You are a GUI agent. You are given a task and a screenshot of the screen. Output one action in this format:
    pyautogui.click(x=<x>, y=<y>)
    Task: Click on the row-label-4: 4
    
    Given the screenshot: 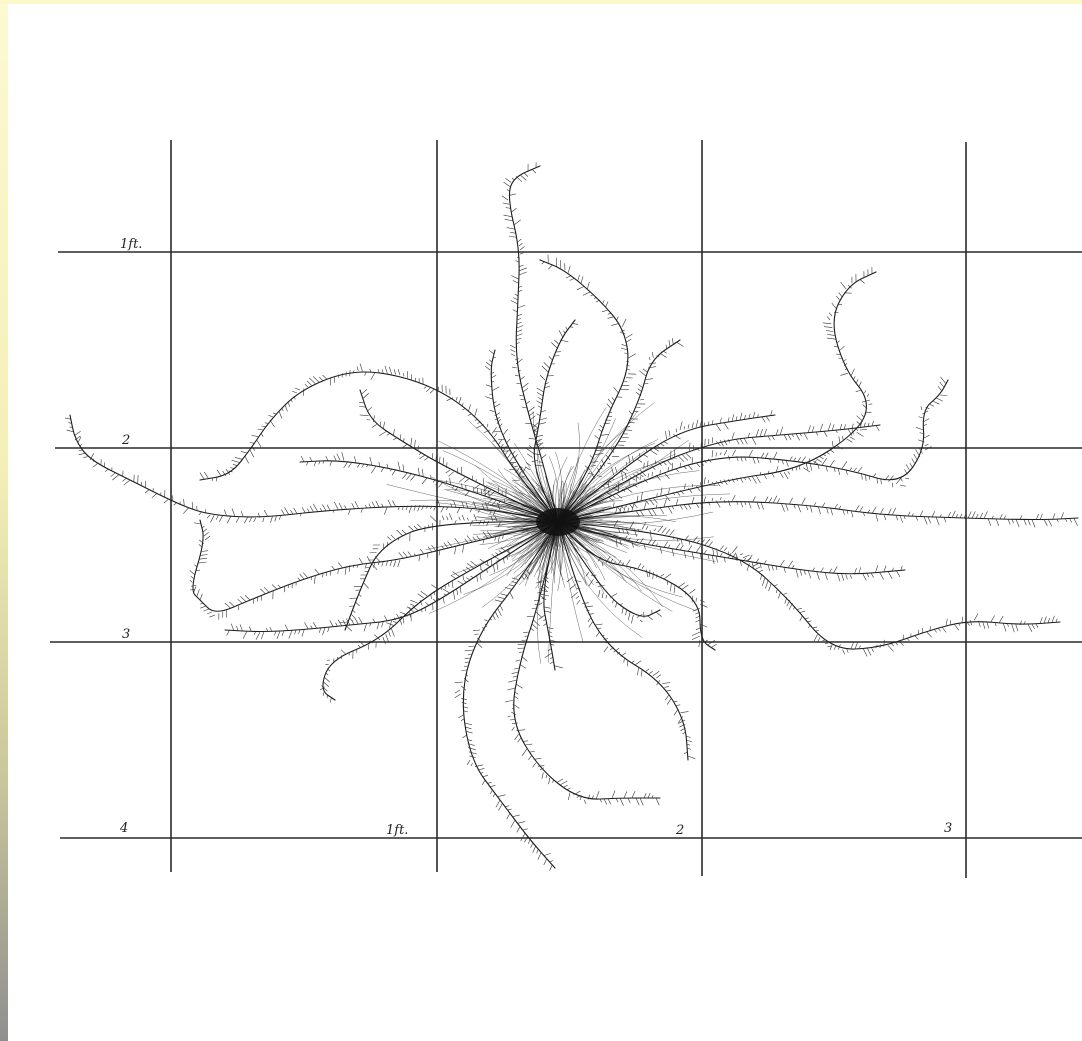 What is the action you would take?
    pyautogui.click(x=123, y=828)
    